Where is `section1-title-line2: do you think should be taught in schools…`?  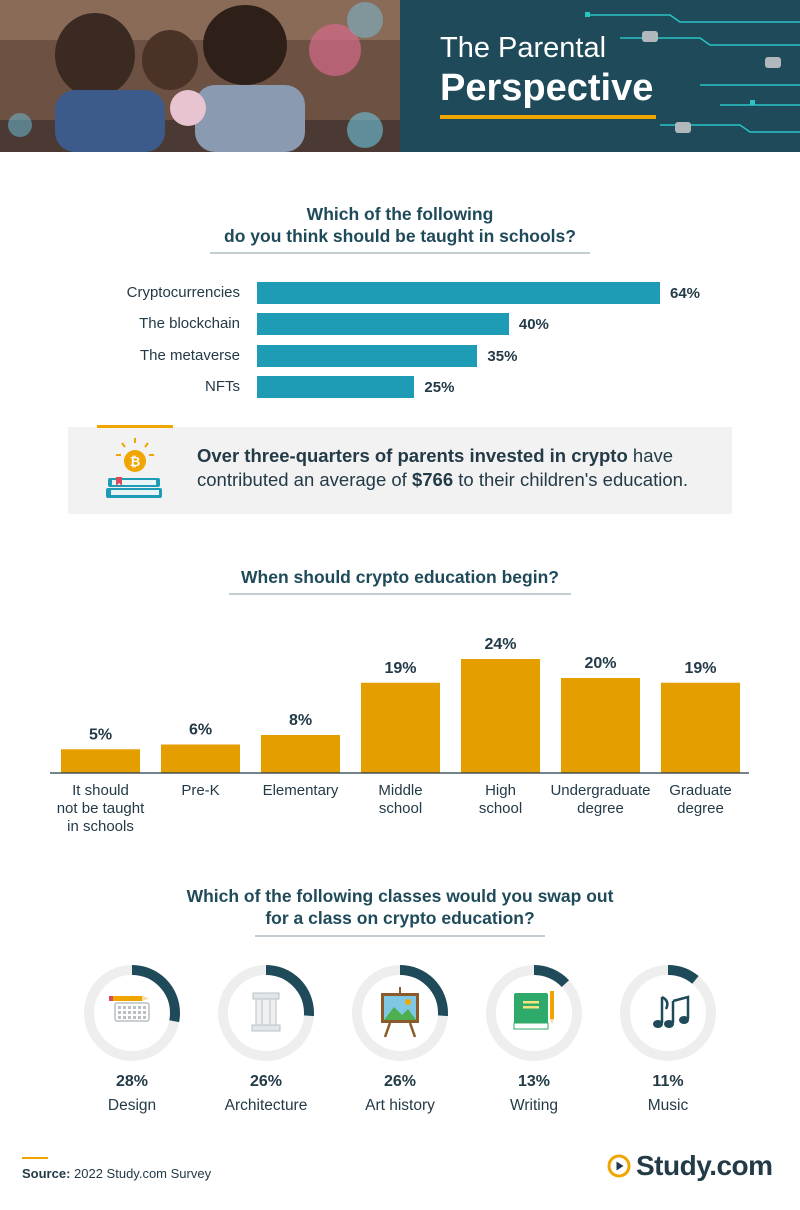 section1-title-line2: do you think should be taught in schools… is located at coordinates (400, 236).